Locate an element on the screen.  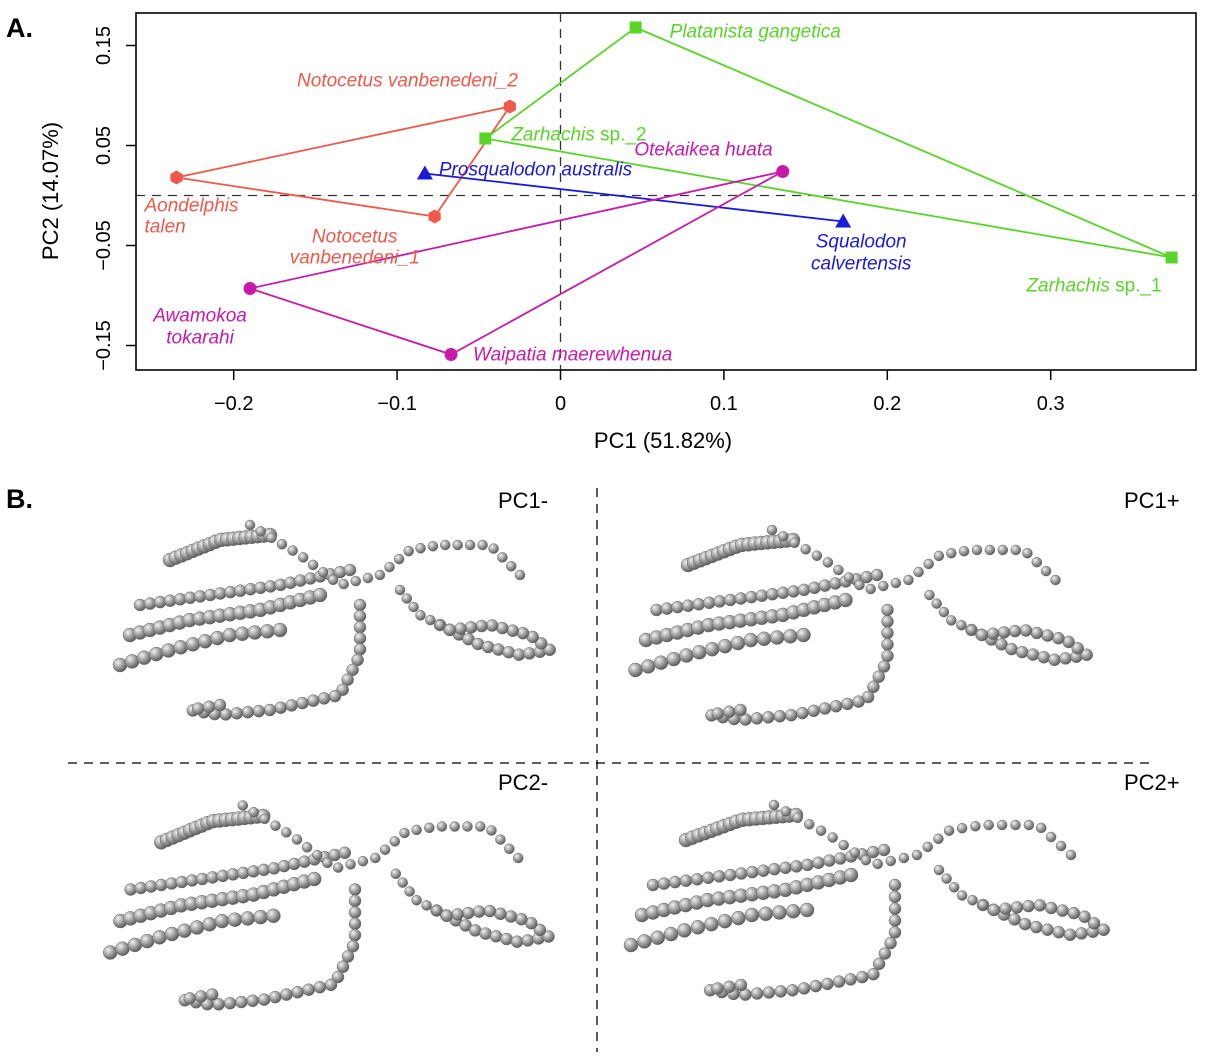
hull-waipatia is located at coordinates (515, 263).